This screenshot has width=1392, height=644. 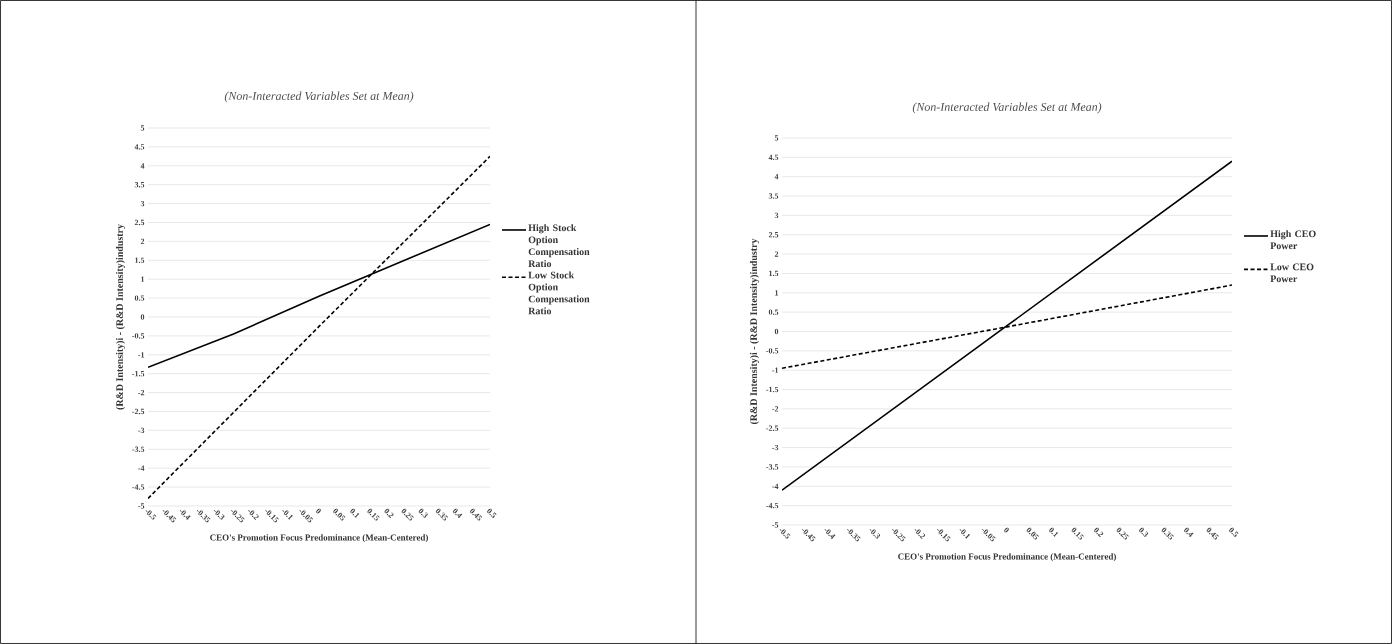 I want to click on legend-label: High CEO Power, so click(x=1293, y=240).